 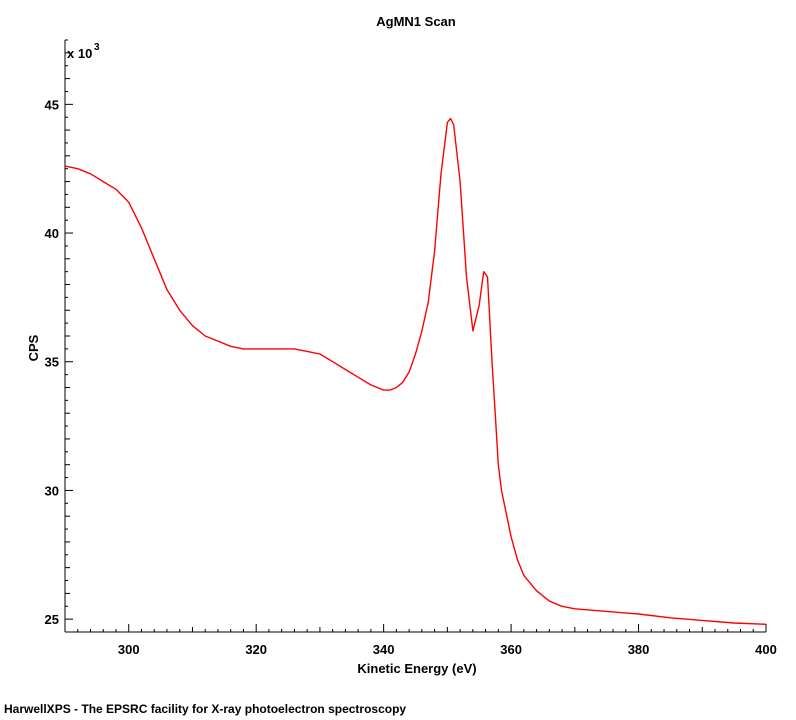 What do you see at coordinates (416, 668) in the screenshot?
I see `x-axis-label: Kinetic Energy (eV)` at bounding box center [416, 668].